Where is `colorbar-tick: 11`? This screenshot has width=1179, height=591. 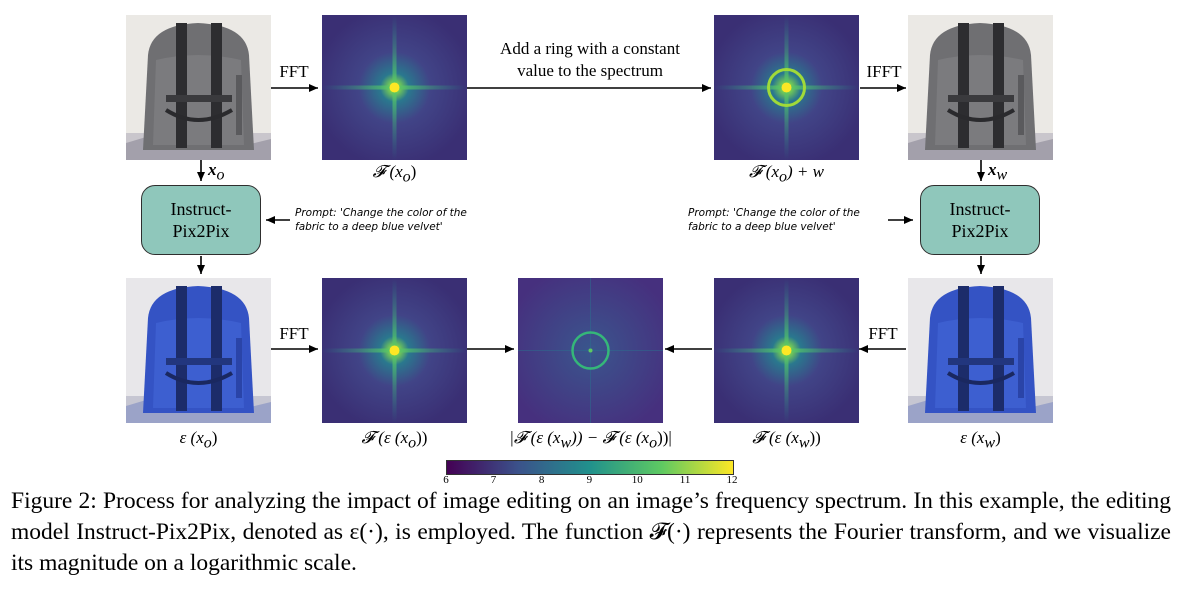 colorbar-tick: 11 is located at coordinates (685, 480).